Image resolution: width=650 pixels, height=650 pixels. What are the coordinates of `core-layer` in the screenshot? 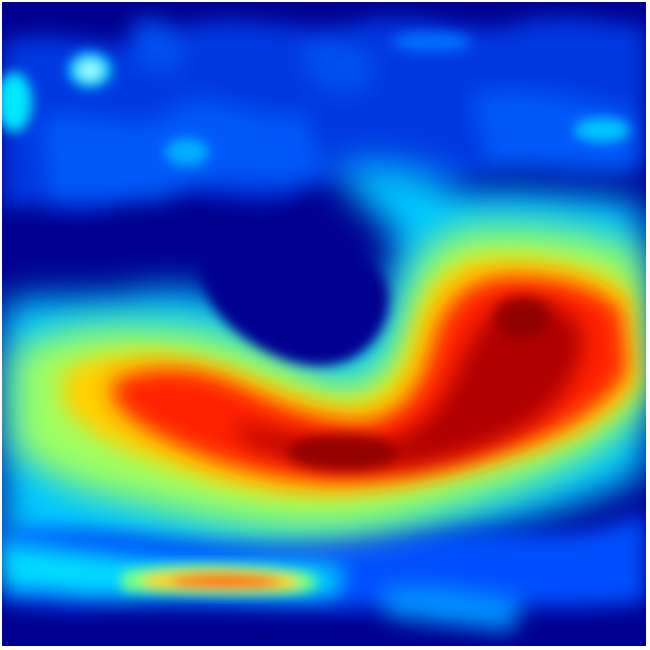 It's located at (407, 384).